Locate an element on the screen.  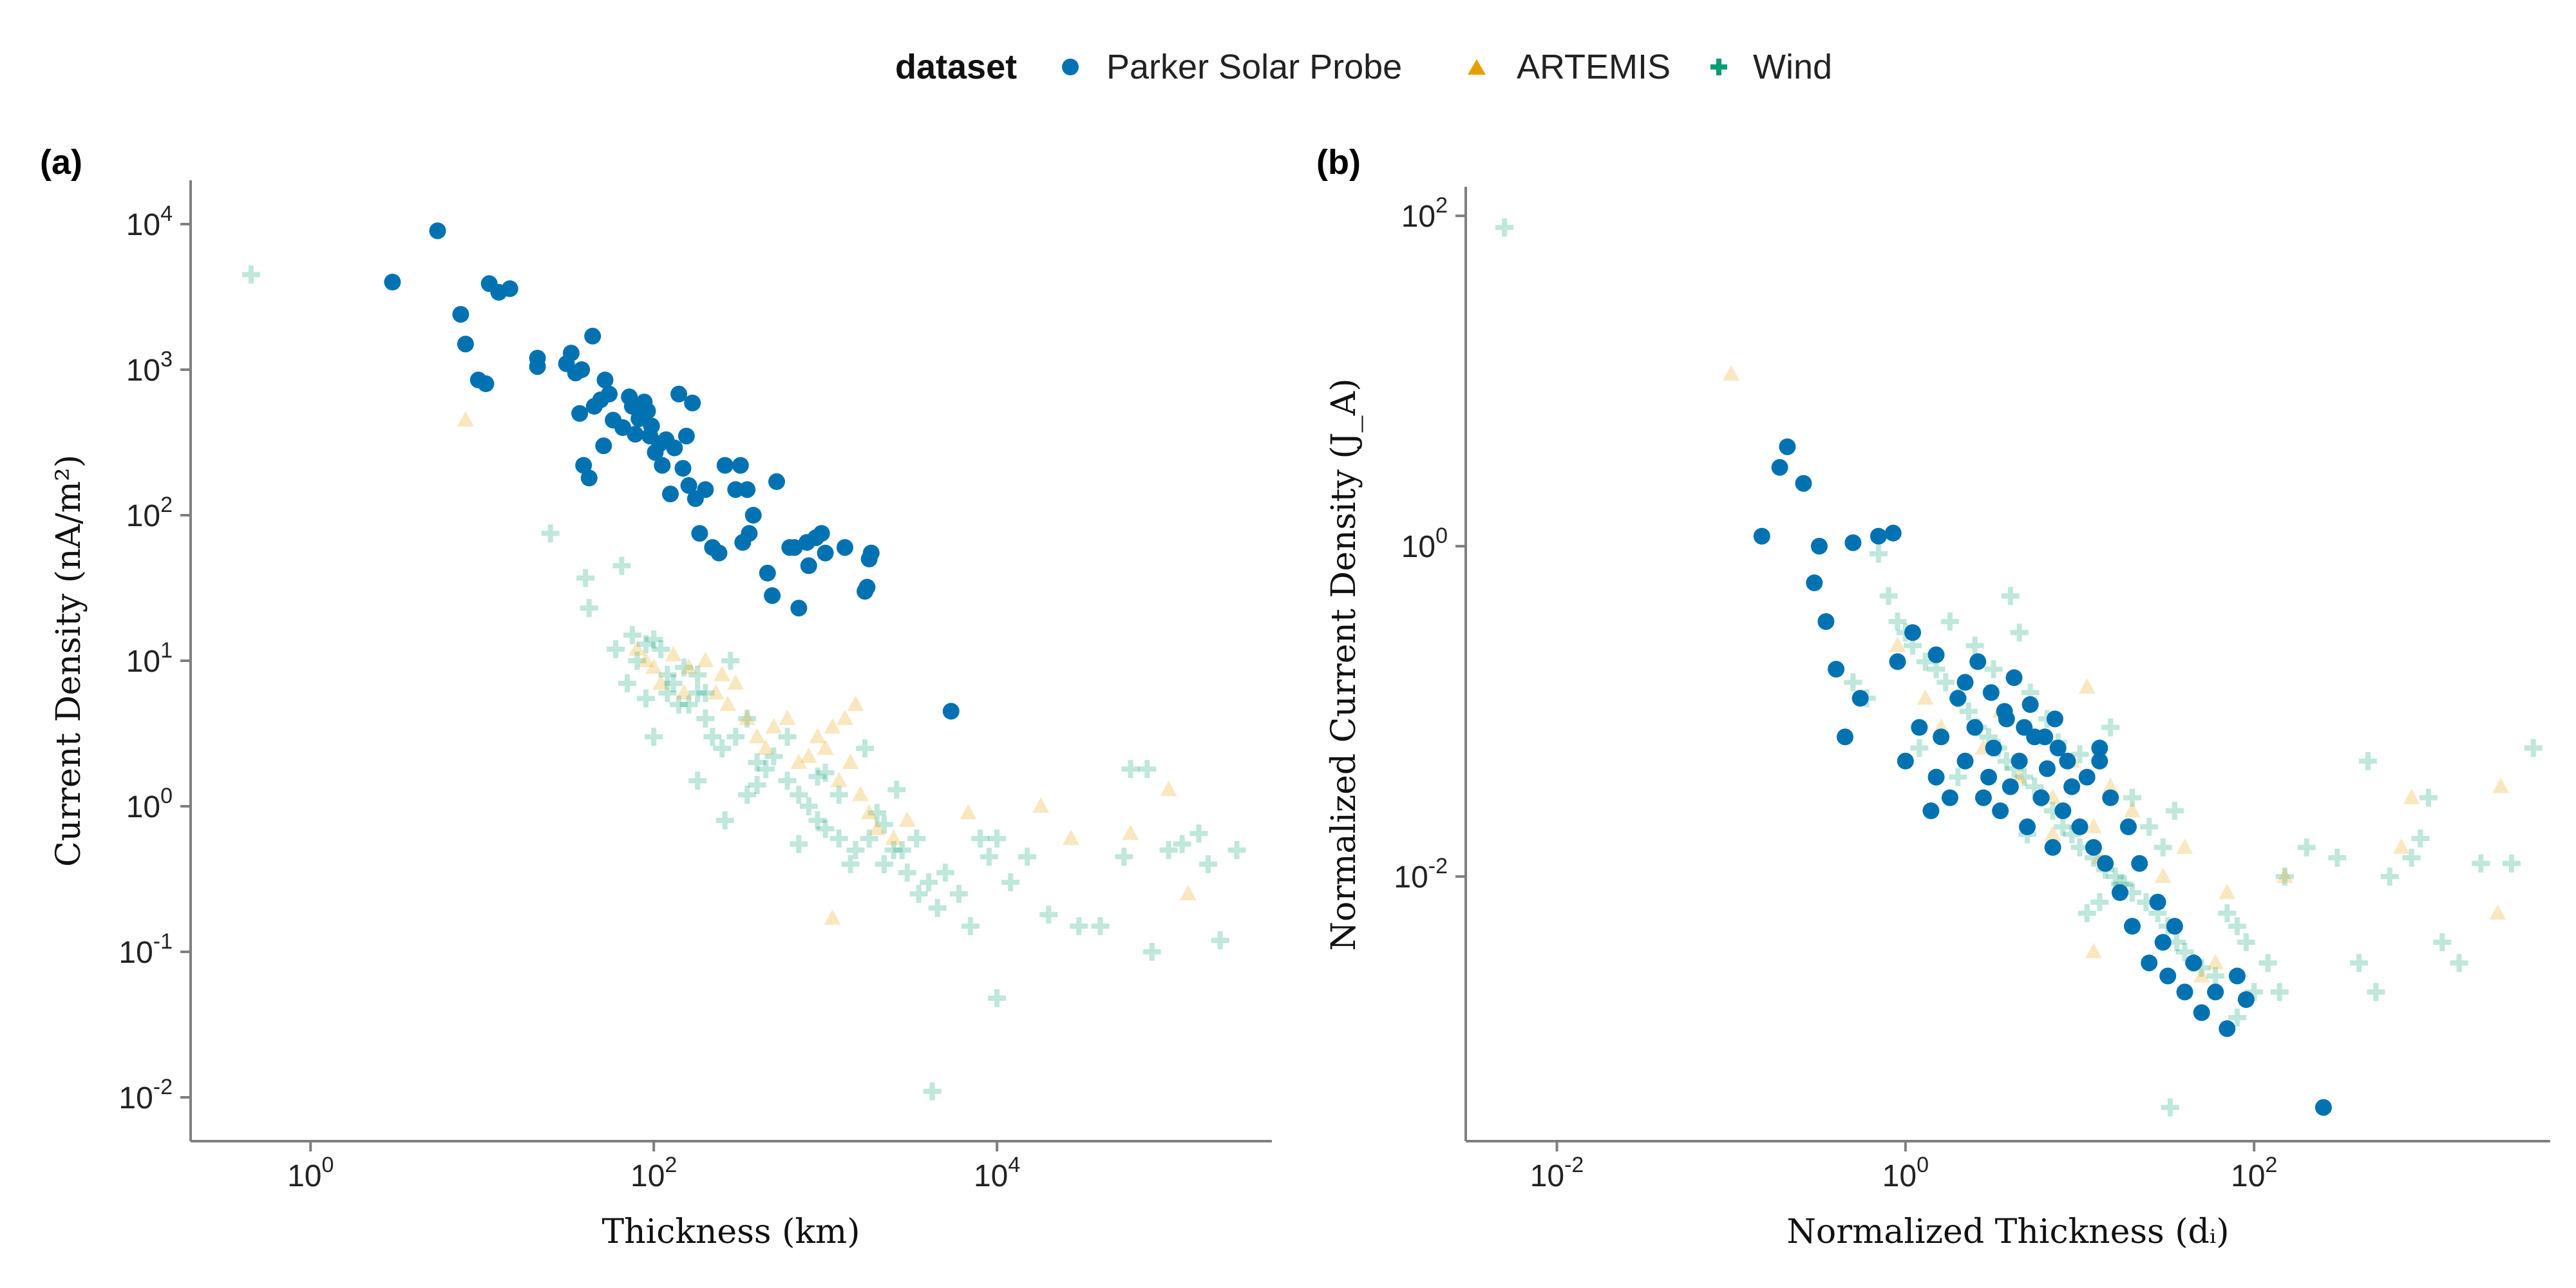
panel-label: (a) is located at coordinates (61, 163).